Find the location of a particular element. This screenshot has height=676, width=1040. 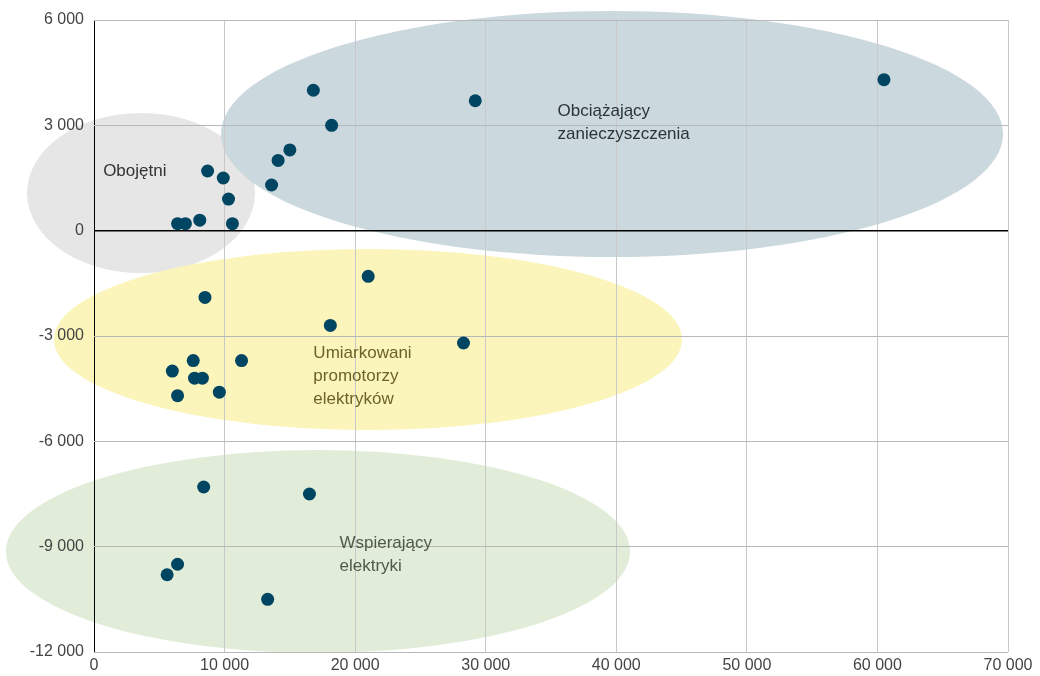

x-tick-label: 30 000 is located at coordinates (486, 665).